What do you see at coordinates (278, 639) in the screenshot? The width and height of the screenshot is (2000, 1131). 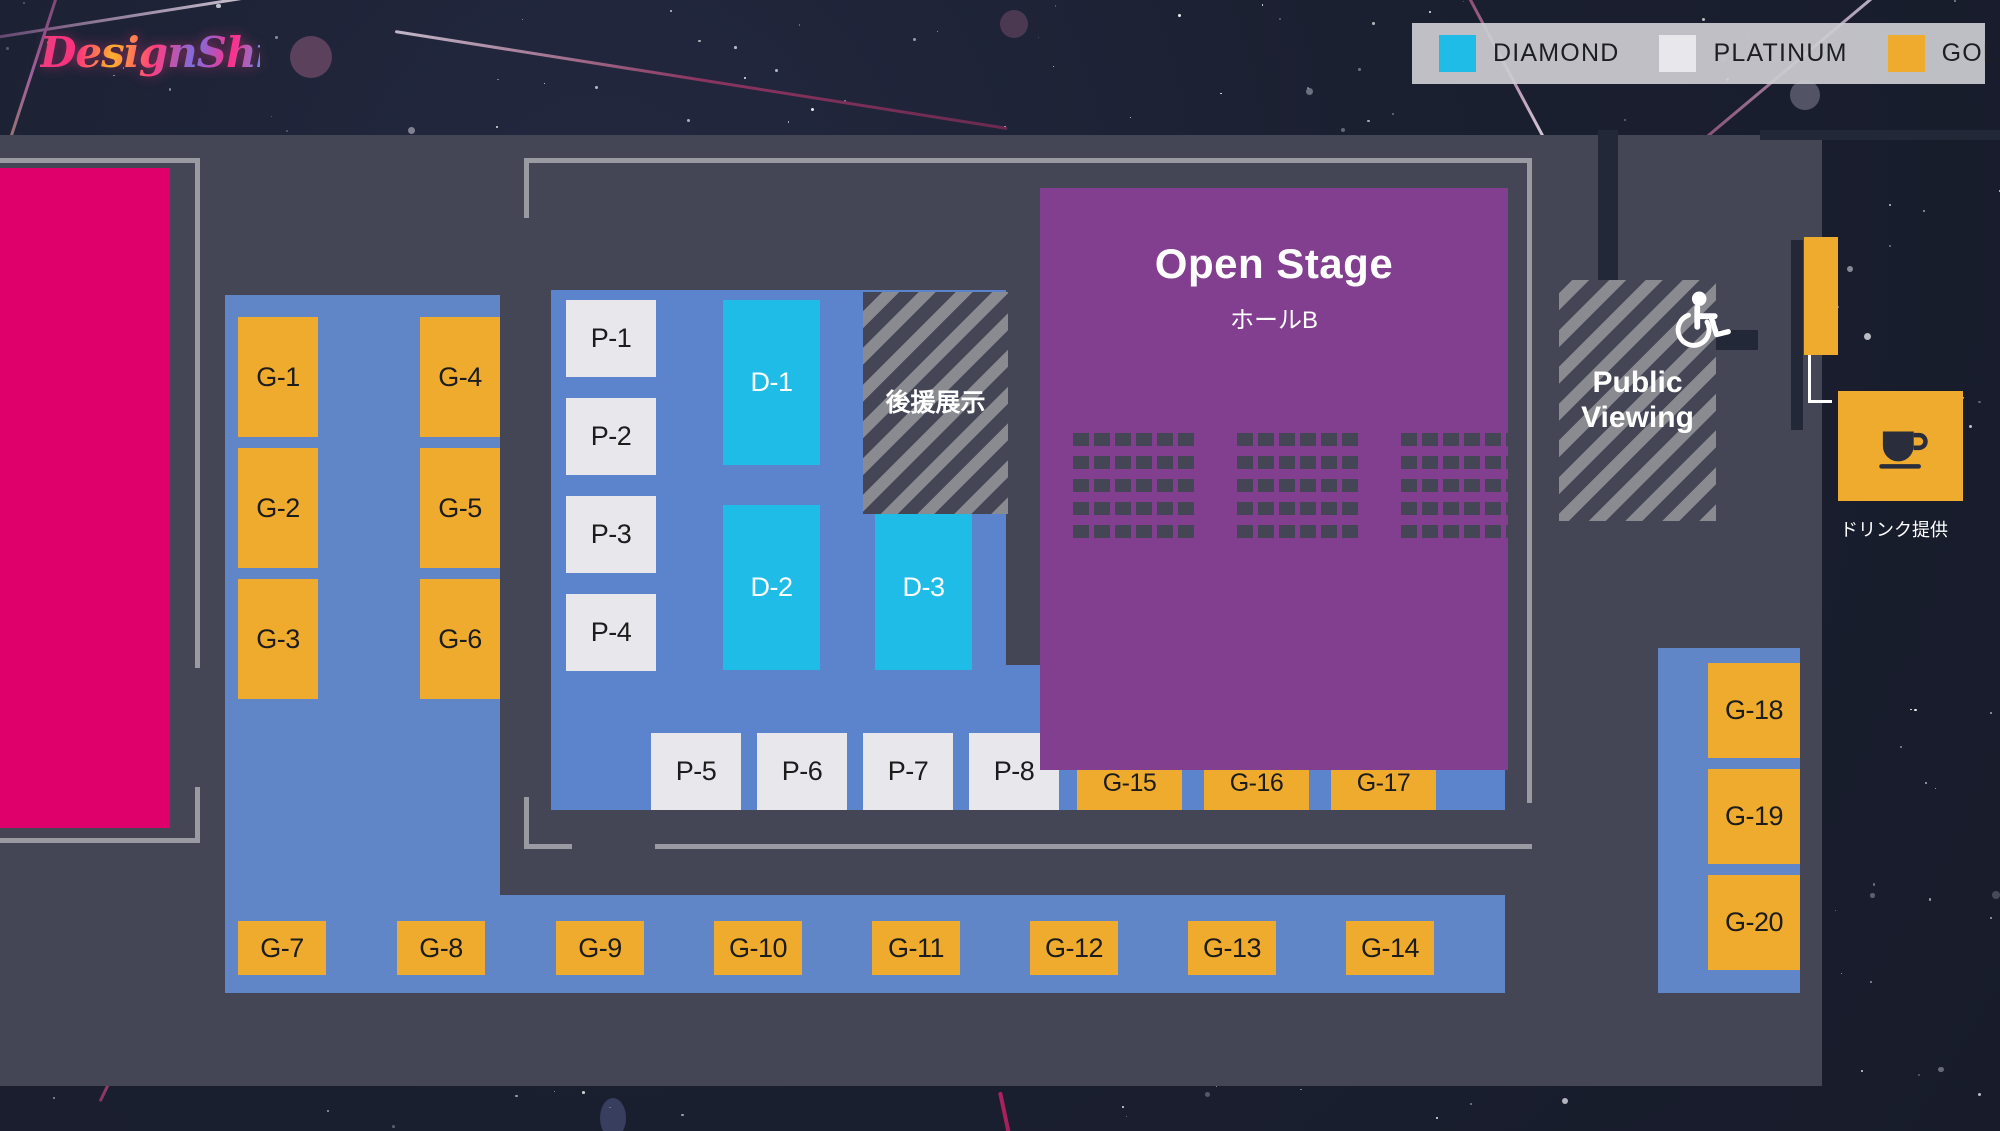 I see `booth-G-3: G-3` at bounding box center [278, 639].